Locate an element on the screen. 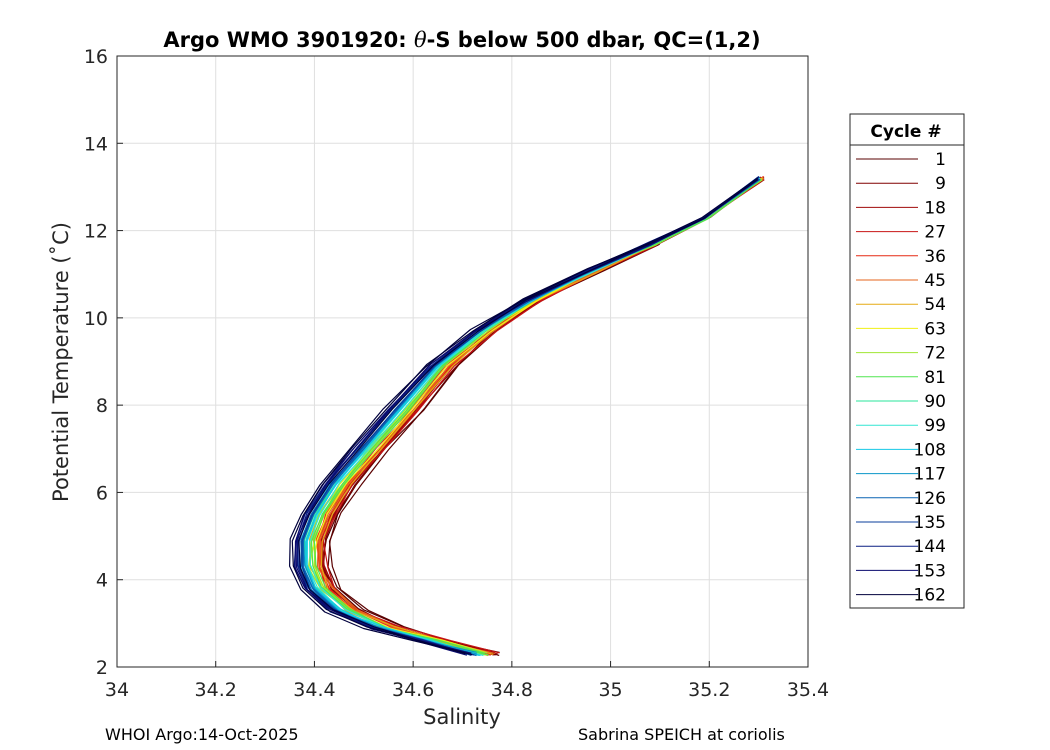 This screenshot has width=1050, height=750. legend-label: 117 is located at coordinates (930, 475).